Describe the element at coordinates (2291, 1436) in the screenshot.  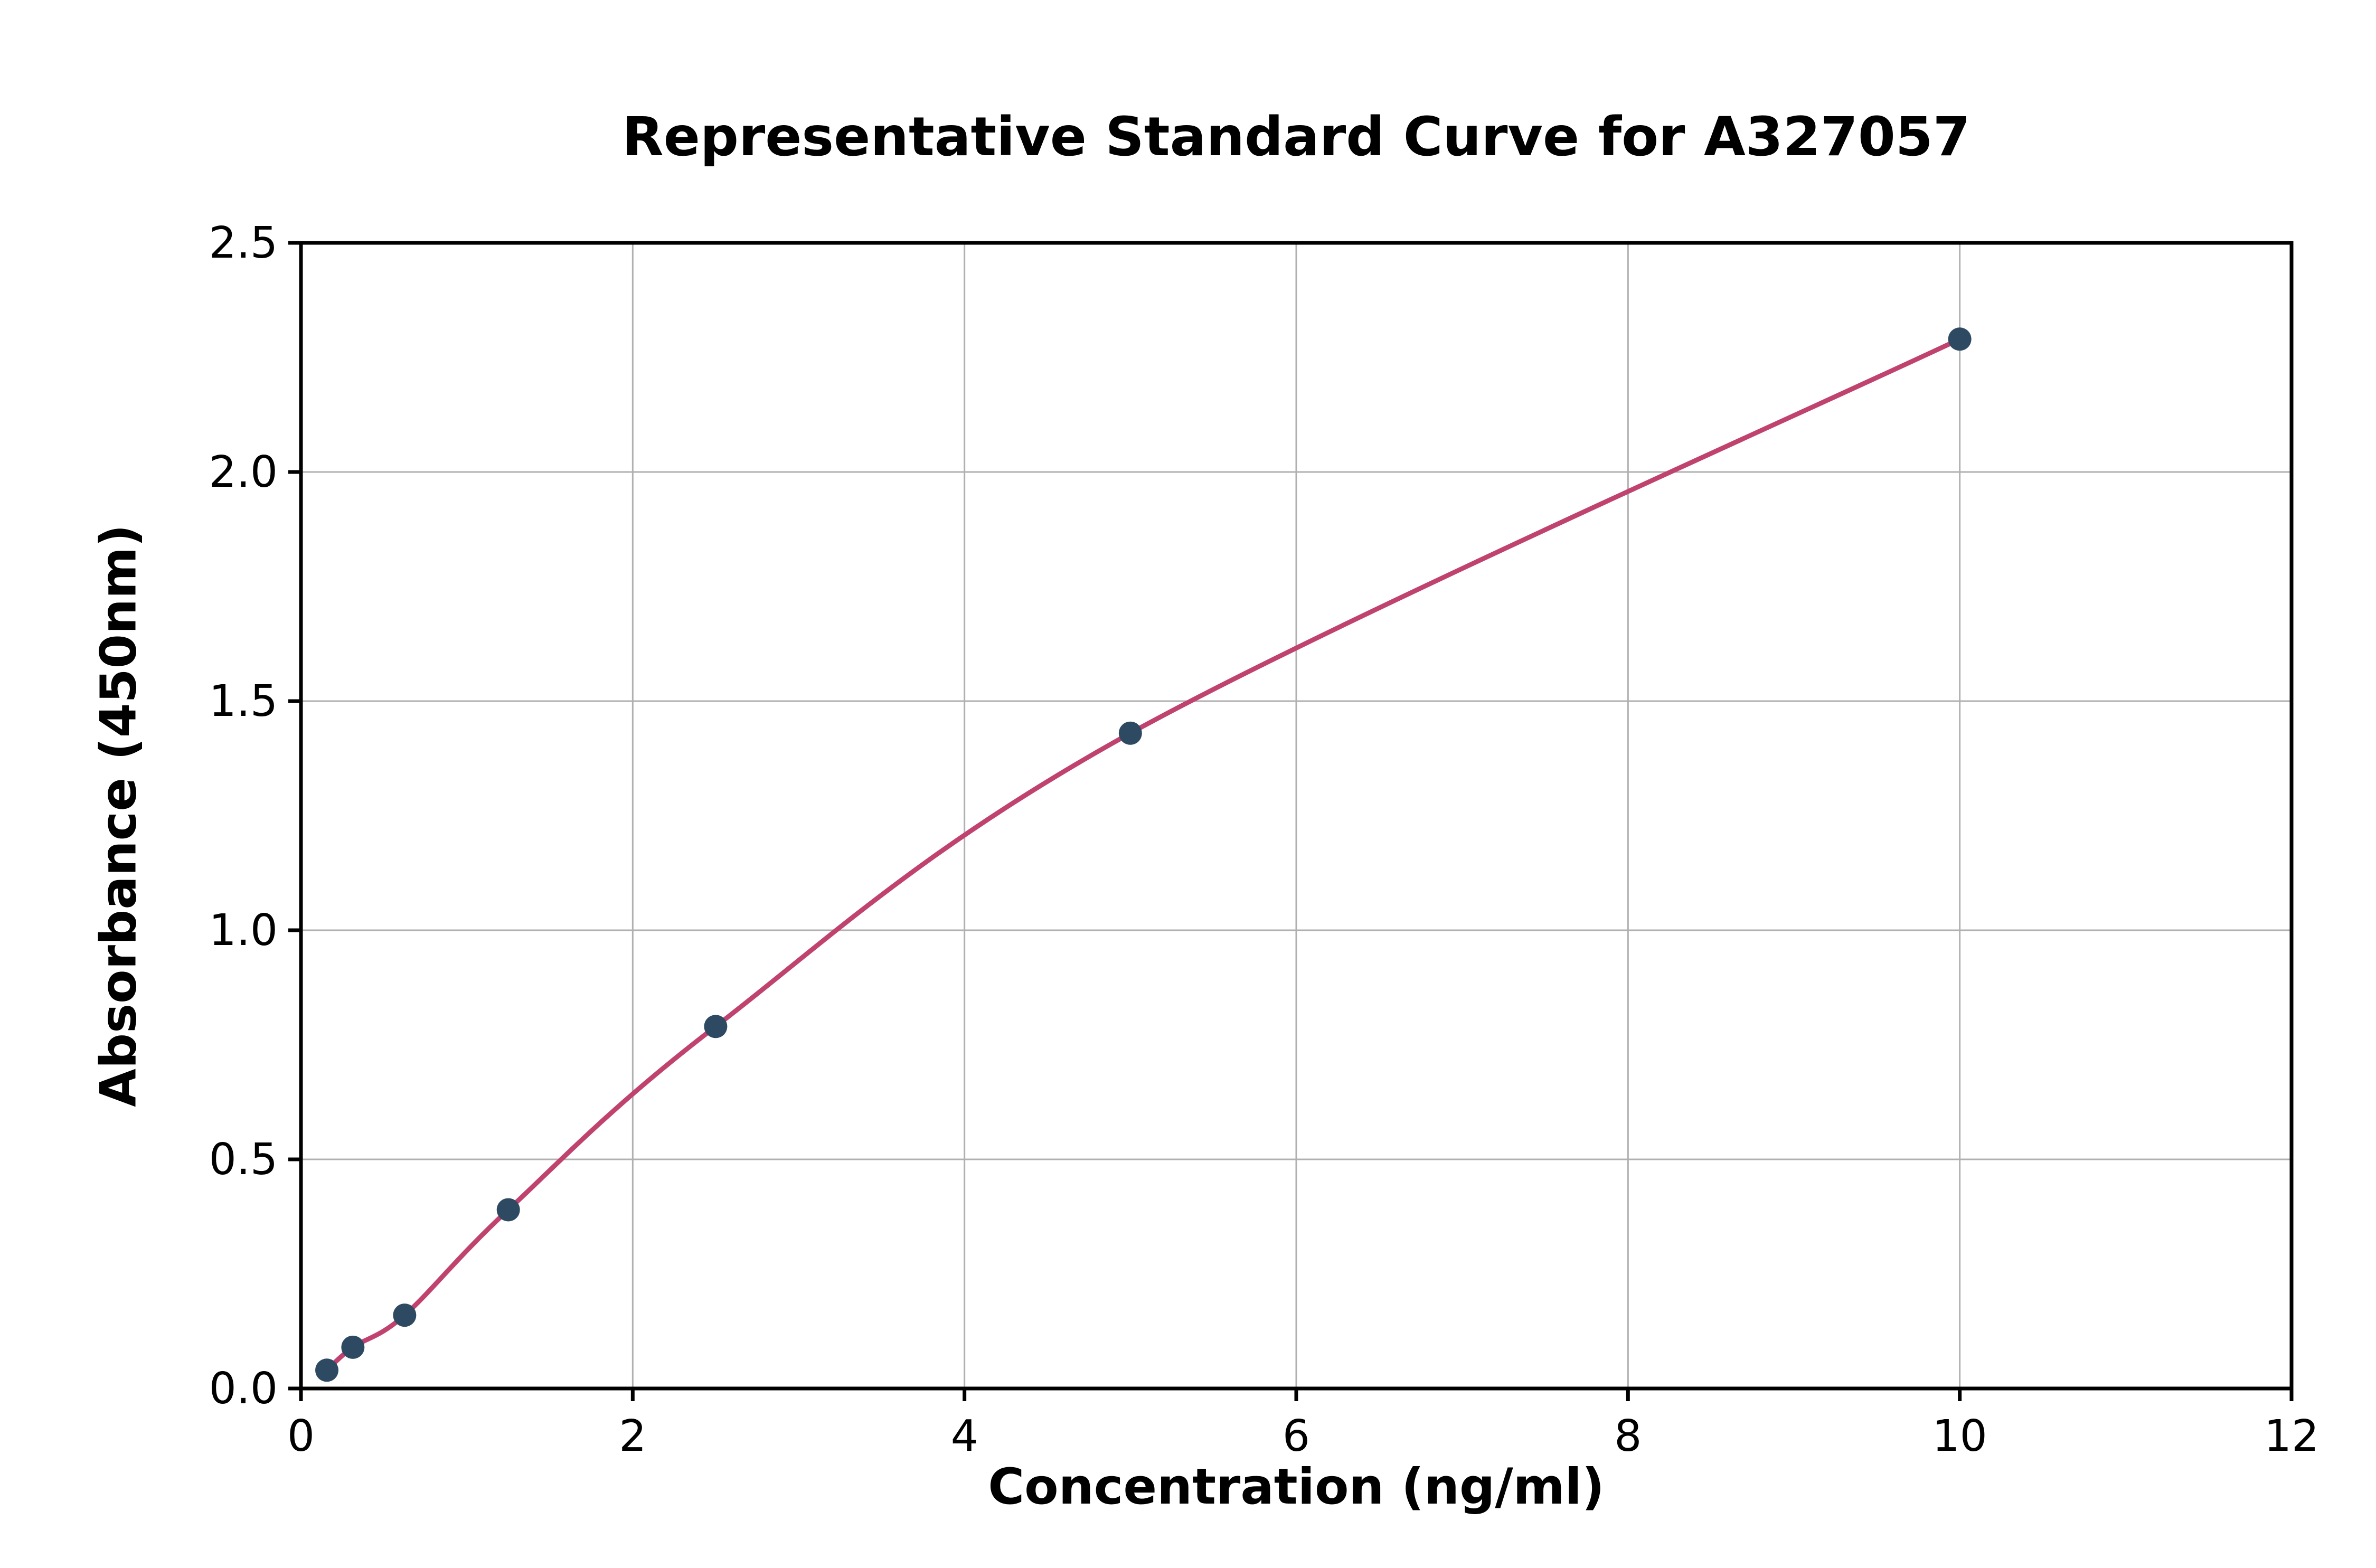
I see `x-tick-label: 12` at that location.